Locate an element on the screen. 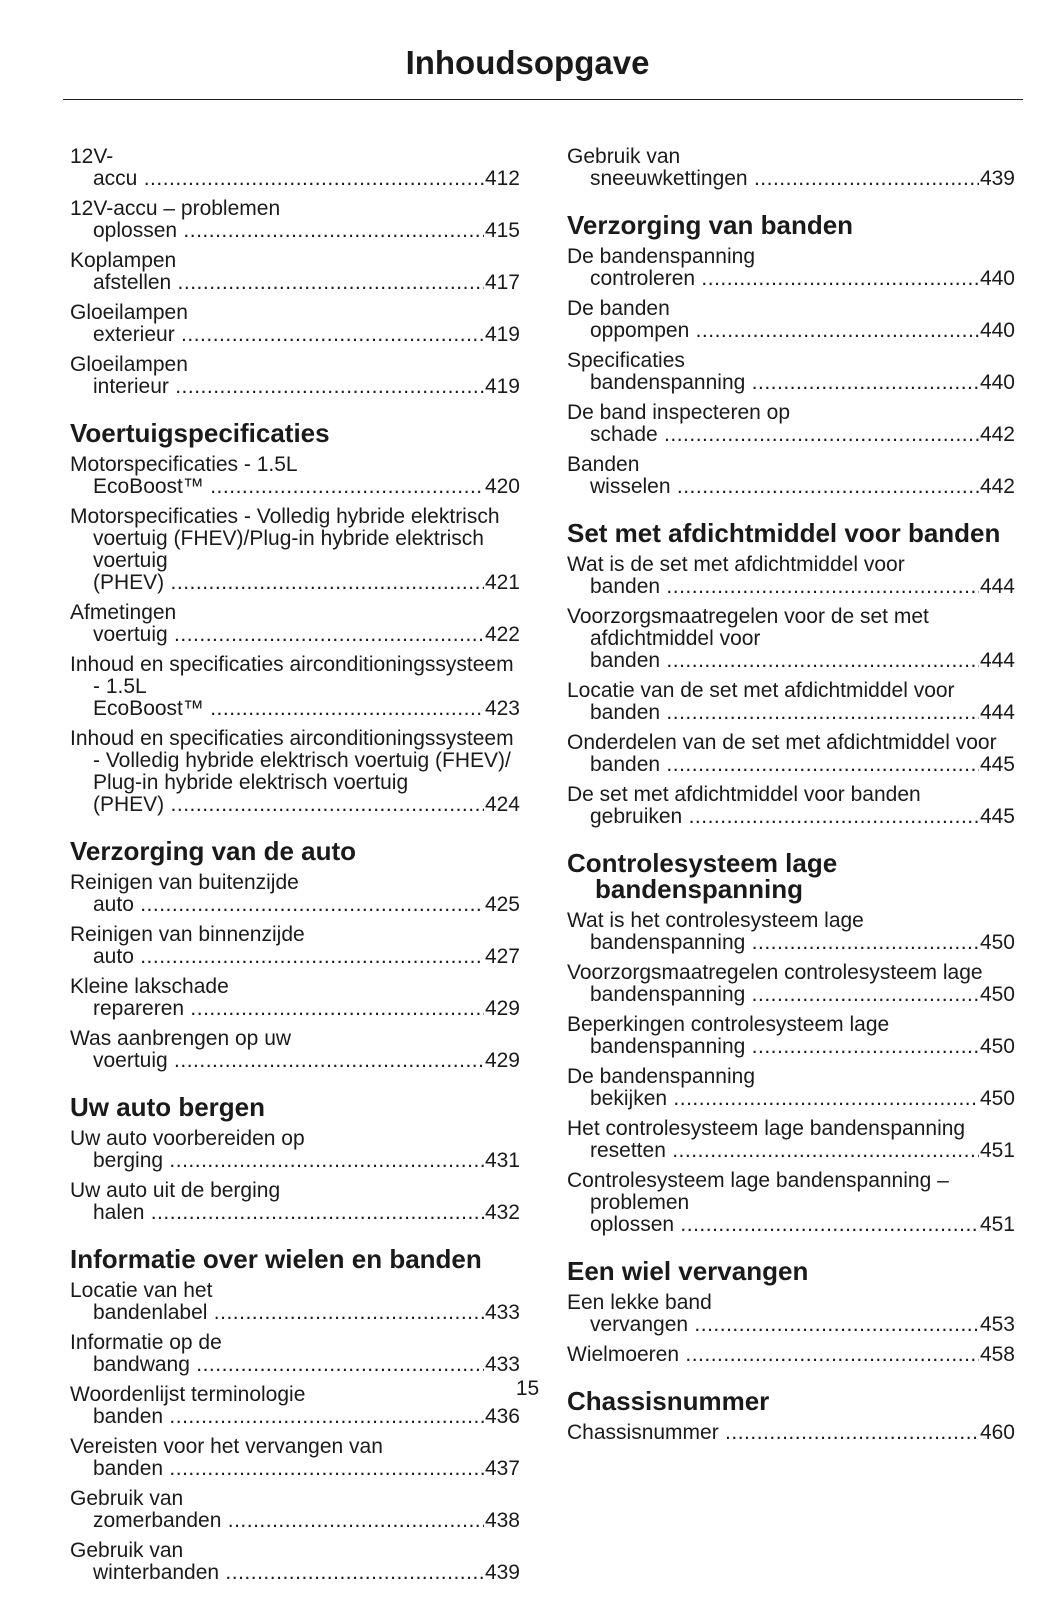 This screenshot has width=1055, height=1606. entry-page: 436 is located at coordinates (501, 1416).